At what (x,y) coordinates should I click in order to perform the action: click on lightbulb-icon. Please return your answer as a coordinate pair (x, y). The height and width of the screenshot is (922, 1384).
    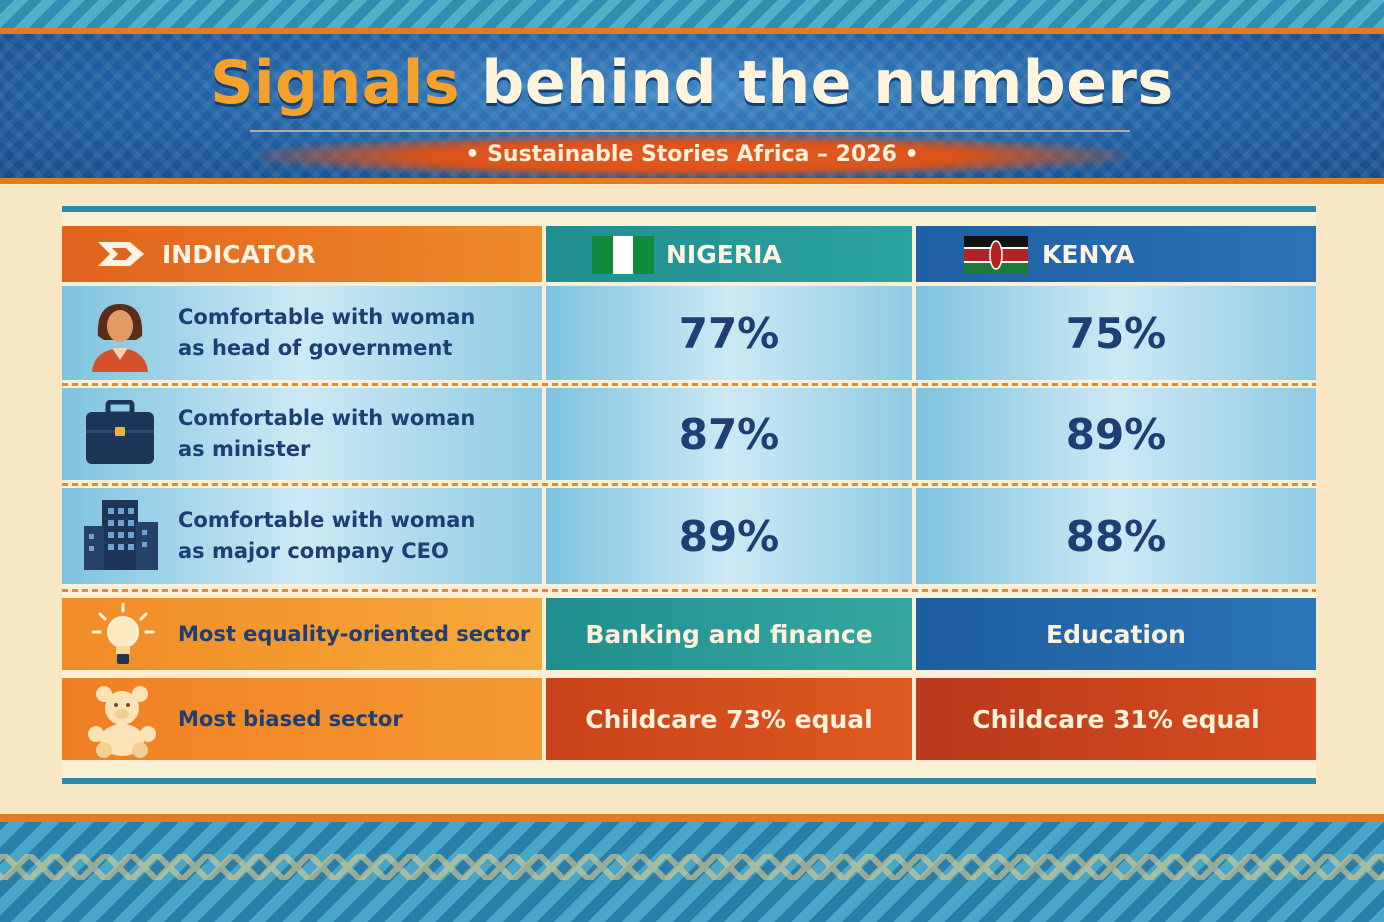
    Looking at the image, I should click on (123, 633).